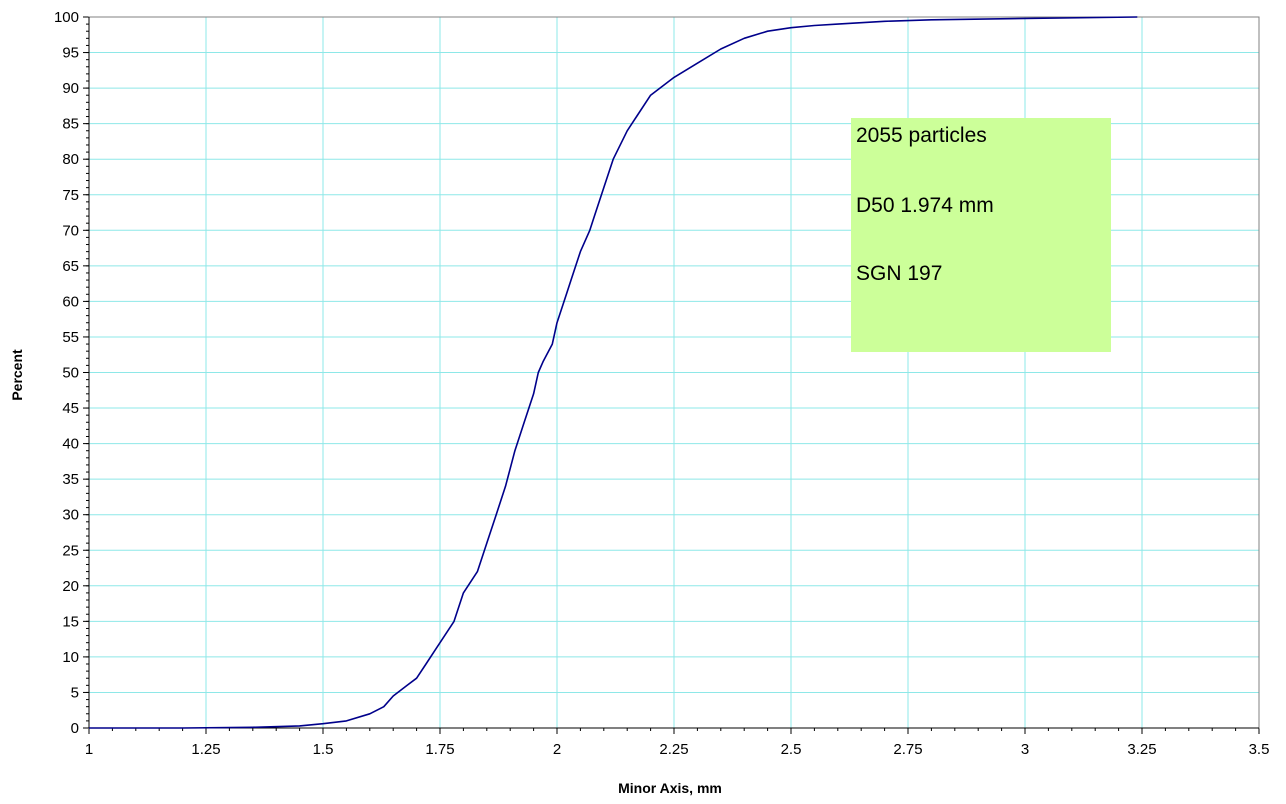 This screenshot has height=804, width=1286. Describe the element at coordinates (70, 408) in the screenshot. I see `y-tick-label: 45` at that location.